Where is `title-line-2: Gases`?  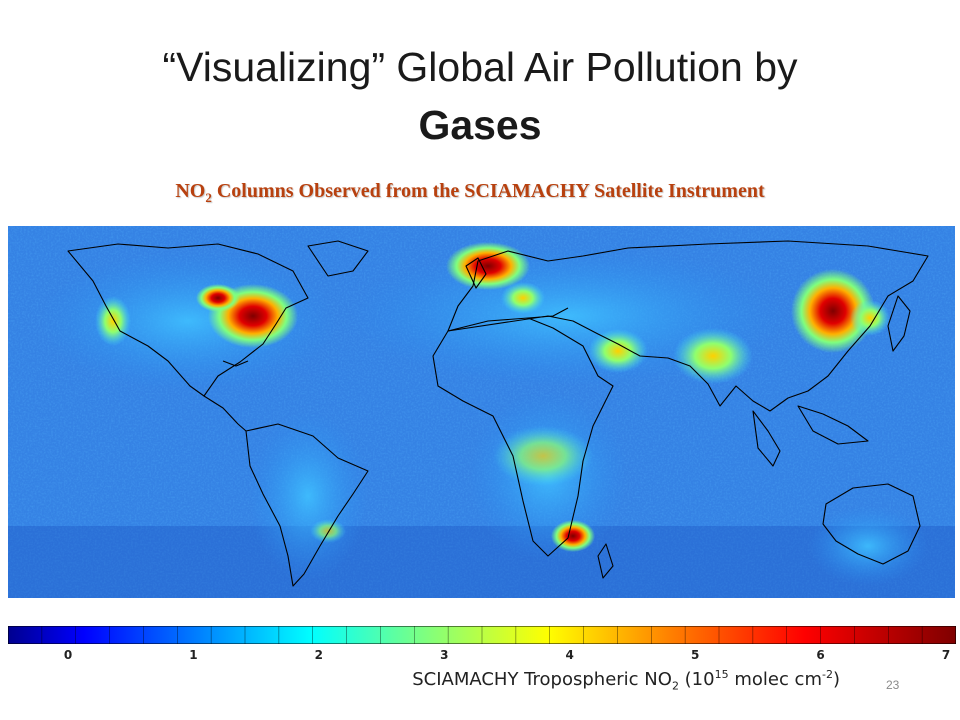 title-line-2: Gases is located at coordinates (480, 125).